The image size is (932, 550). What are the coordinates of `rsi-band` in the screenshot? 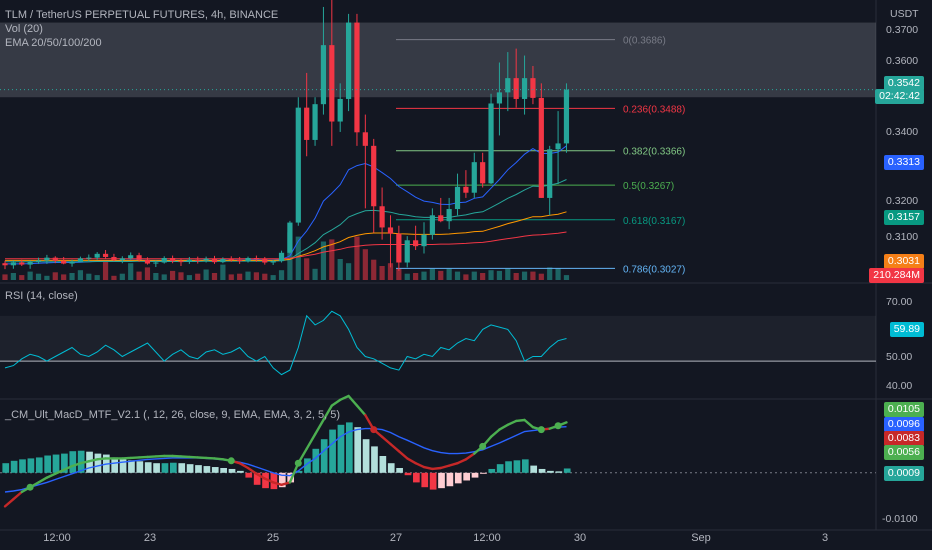 It's located at (438, 338).